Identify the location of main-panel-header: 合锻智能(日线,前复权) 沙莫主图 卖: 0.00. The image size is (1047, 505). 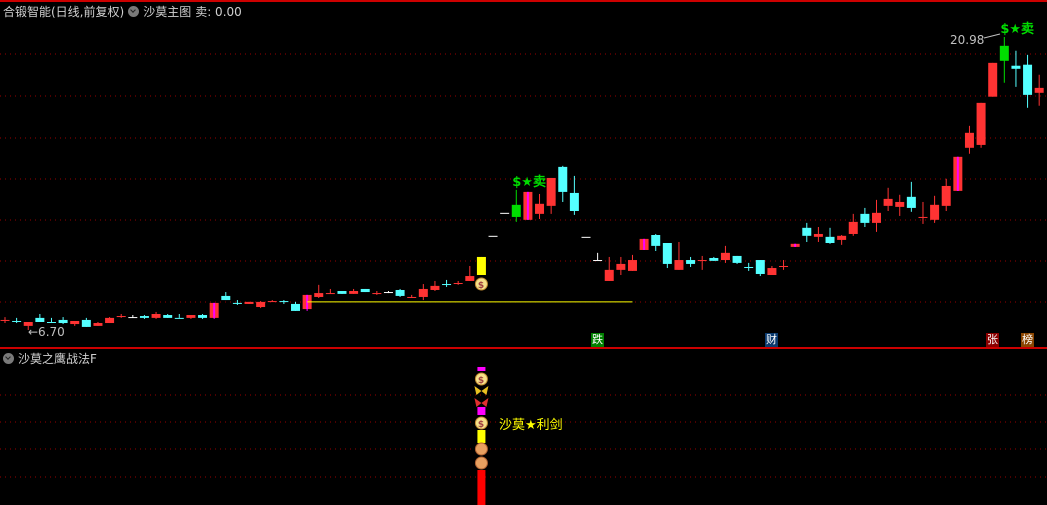
(122, 11).